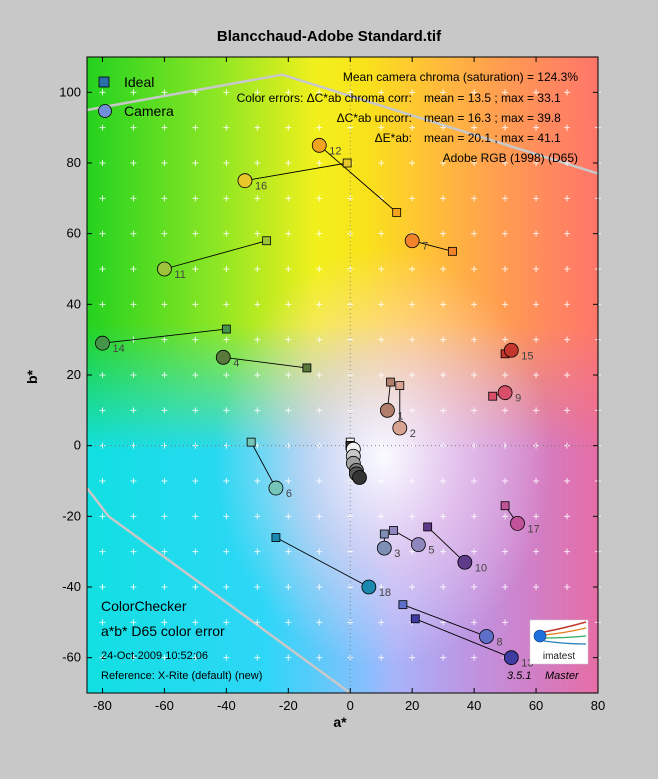  What do you see at coordinates (400, 416) in the screenshot?
I see `patch-label-1: 1` at bounding box center [400, 416].